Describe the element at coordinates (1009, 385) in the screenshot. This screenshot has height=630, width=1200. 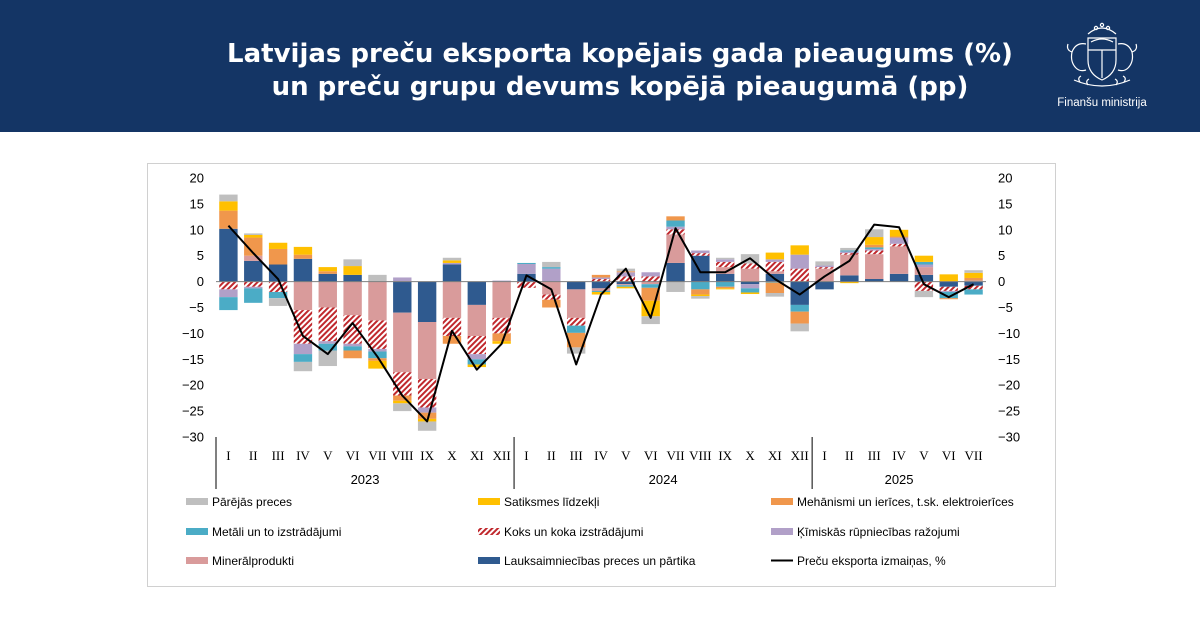
I see `y-tick-label-right: −20` at that location.